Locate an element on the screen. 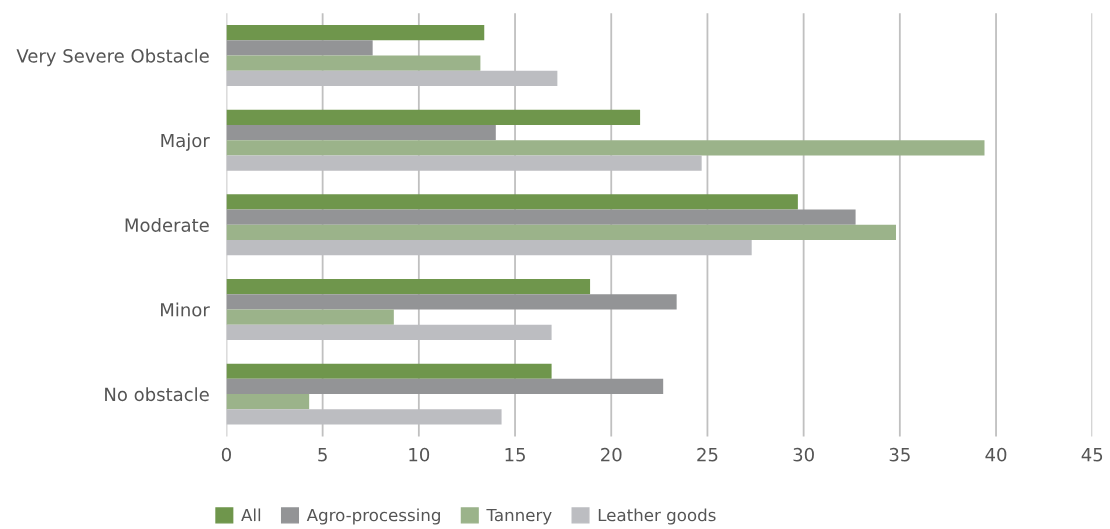  x-tick-label: 20 is located at coordinates (611, 454).